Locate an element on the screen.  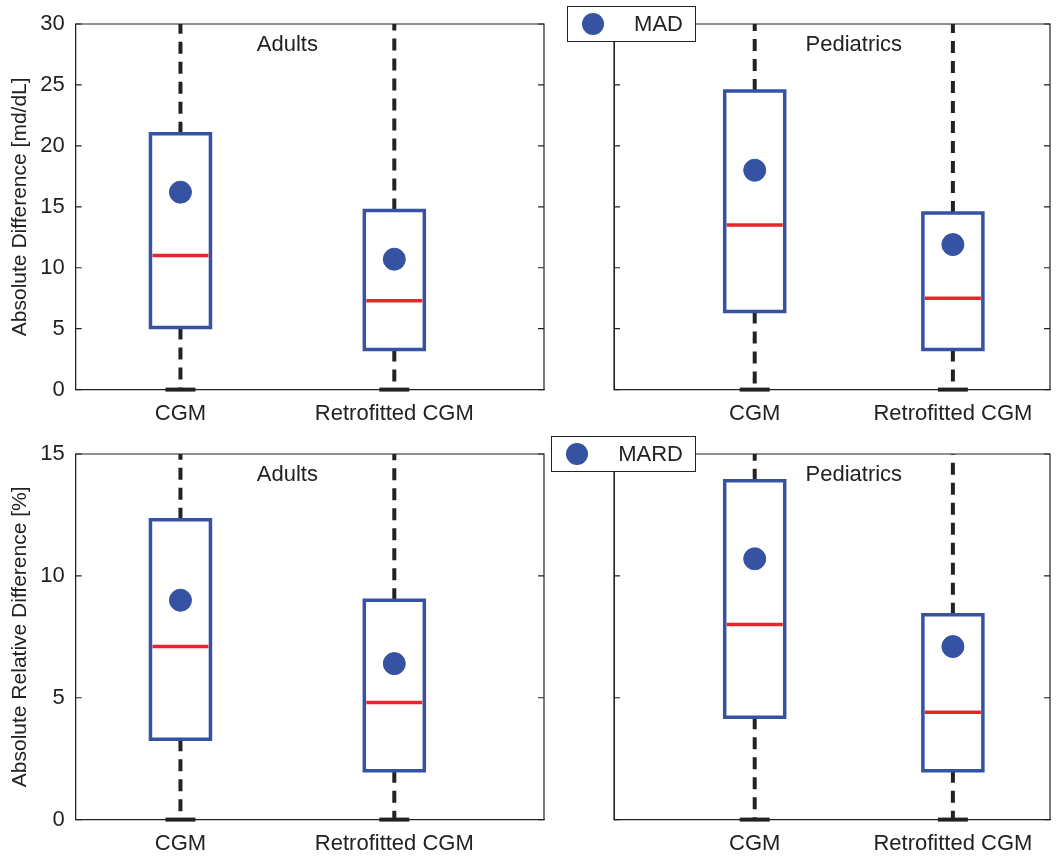
y-tick-label: 20 is located at coordinates (52, 144).